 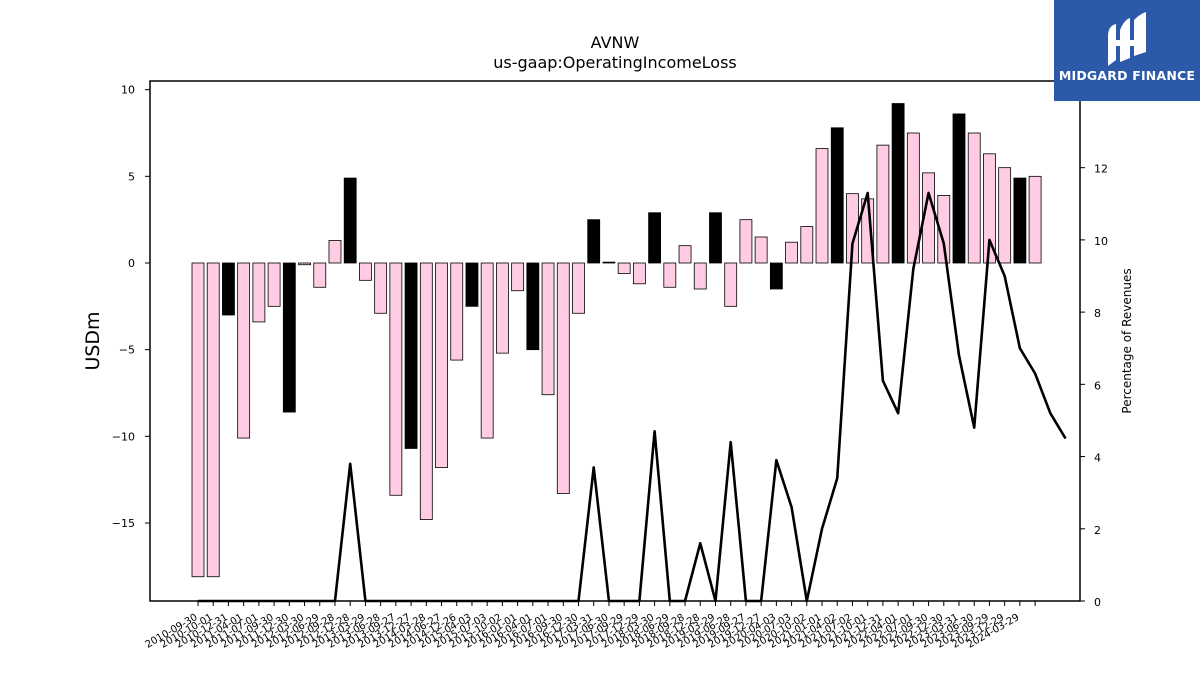 I want to click on y-tick-label: 5, so click(x=131, y=176).